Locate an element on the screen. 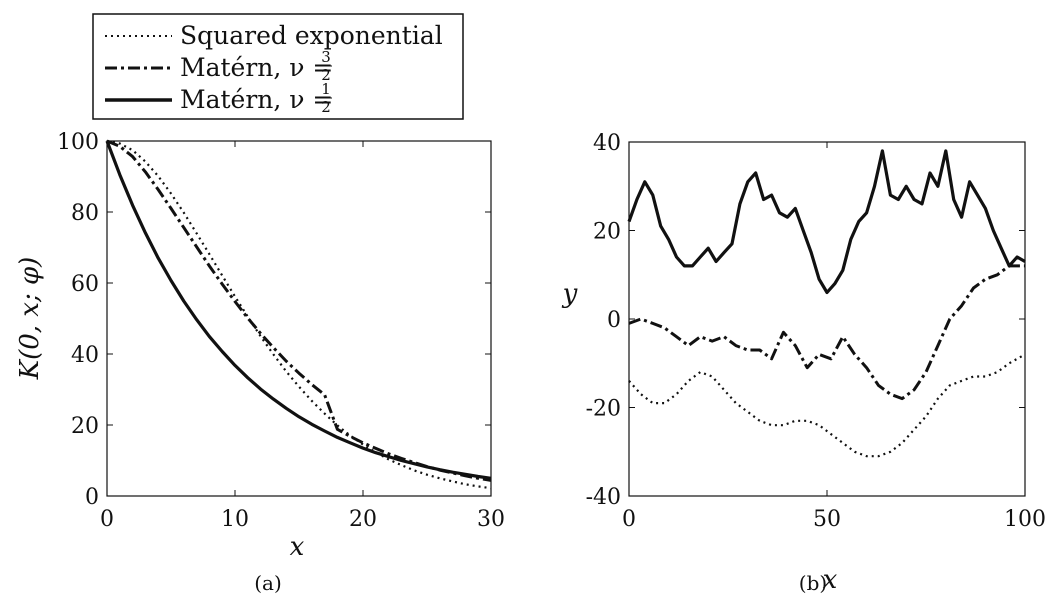 The width and height of the screenshot is (1063, 599). legend-entry-matern-3-2: Matérn, ν = 3 2 is located at coordinates (219, 66).